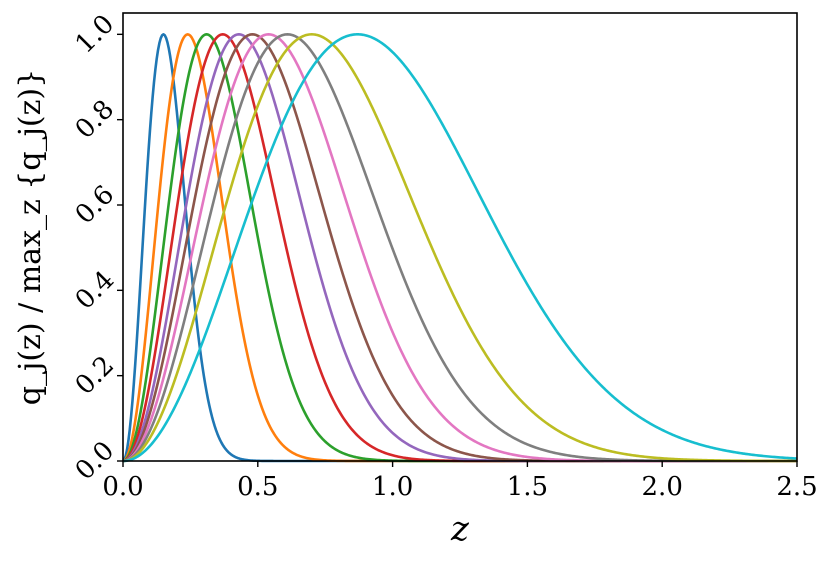  What do you see at coordinates (257, 487) in the screenshot?
I see `x-tick-label: 0.5` at bounding box center [257, 487].